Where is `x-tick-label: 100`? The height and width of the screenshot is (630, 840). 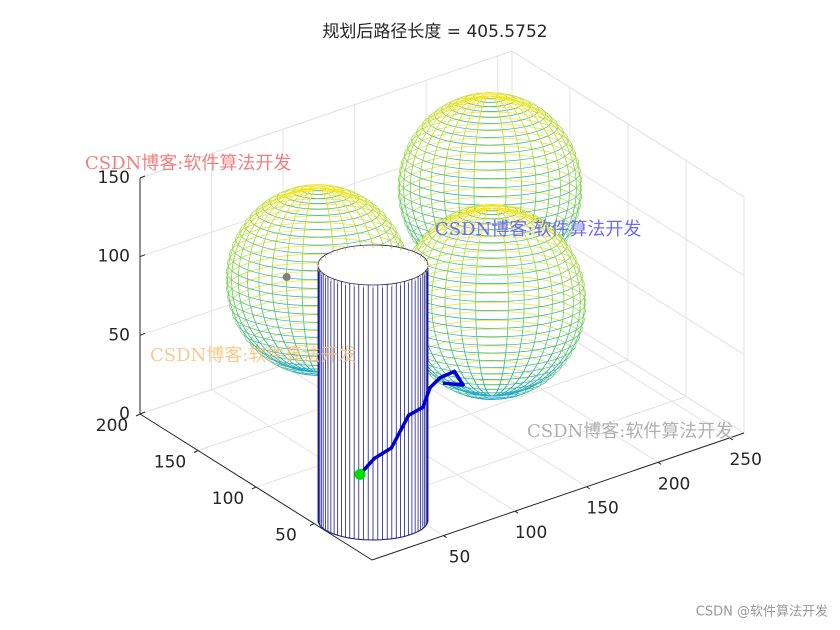
x-tick-label: 100 is located at coordinates (531, 533).